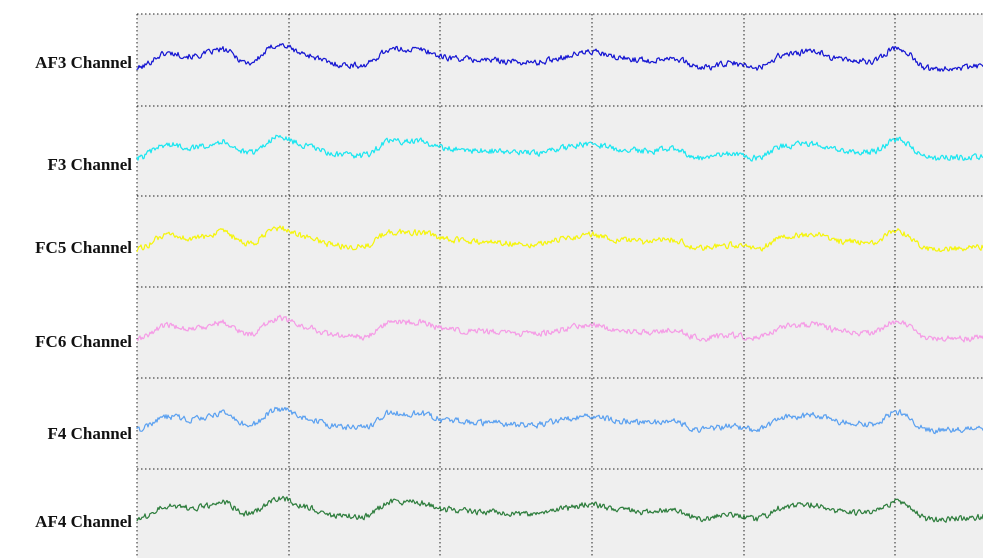  I want to click on channel-label-af3: AF3 Channel, so click(83, 62).